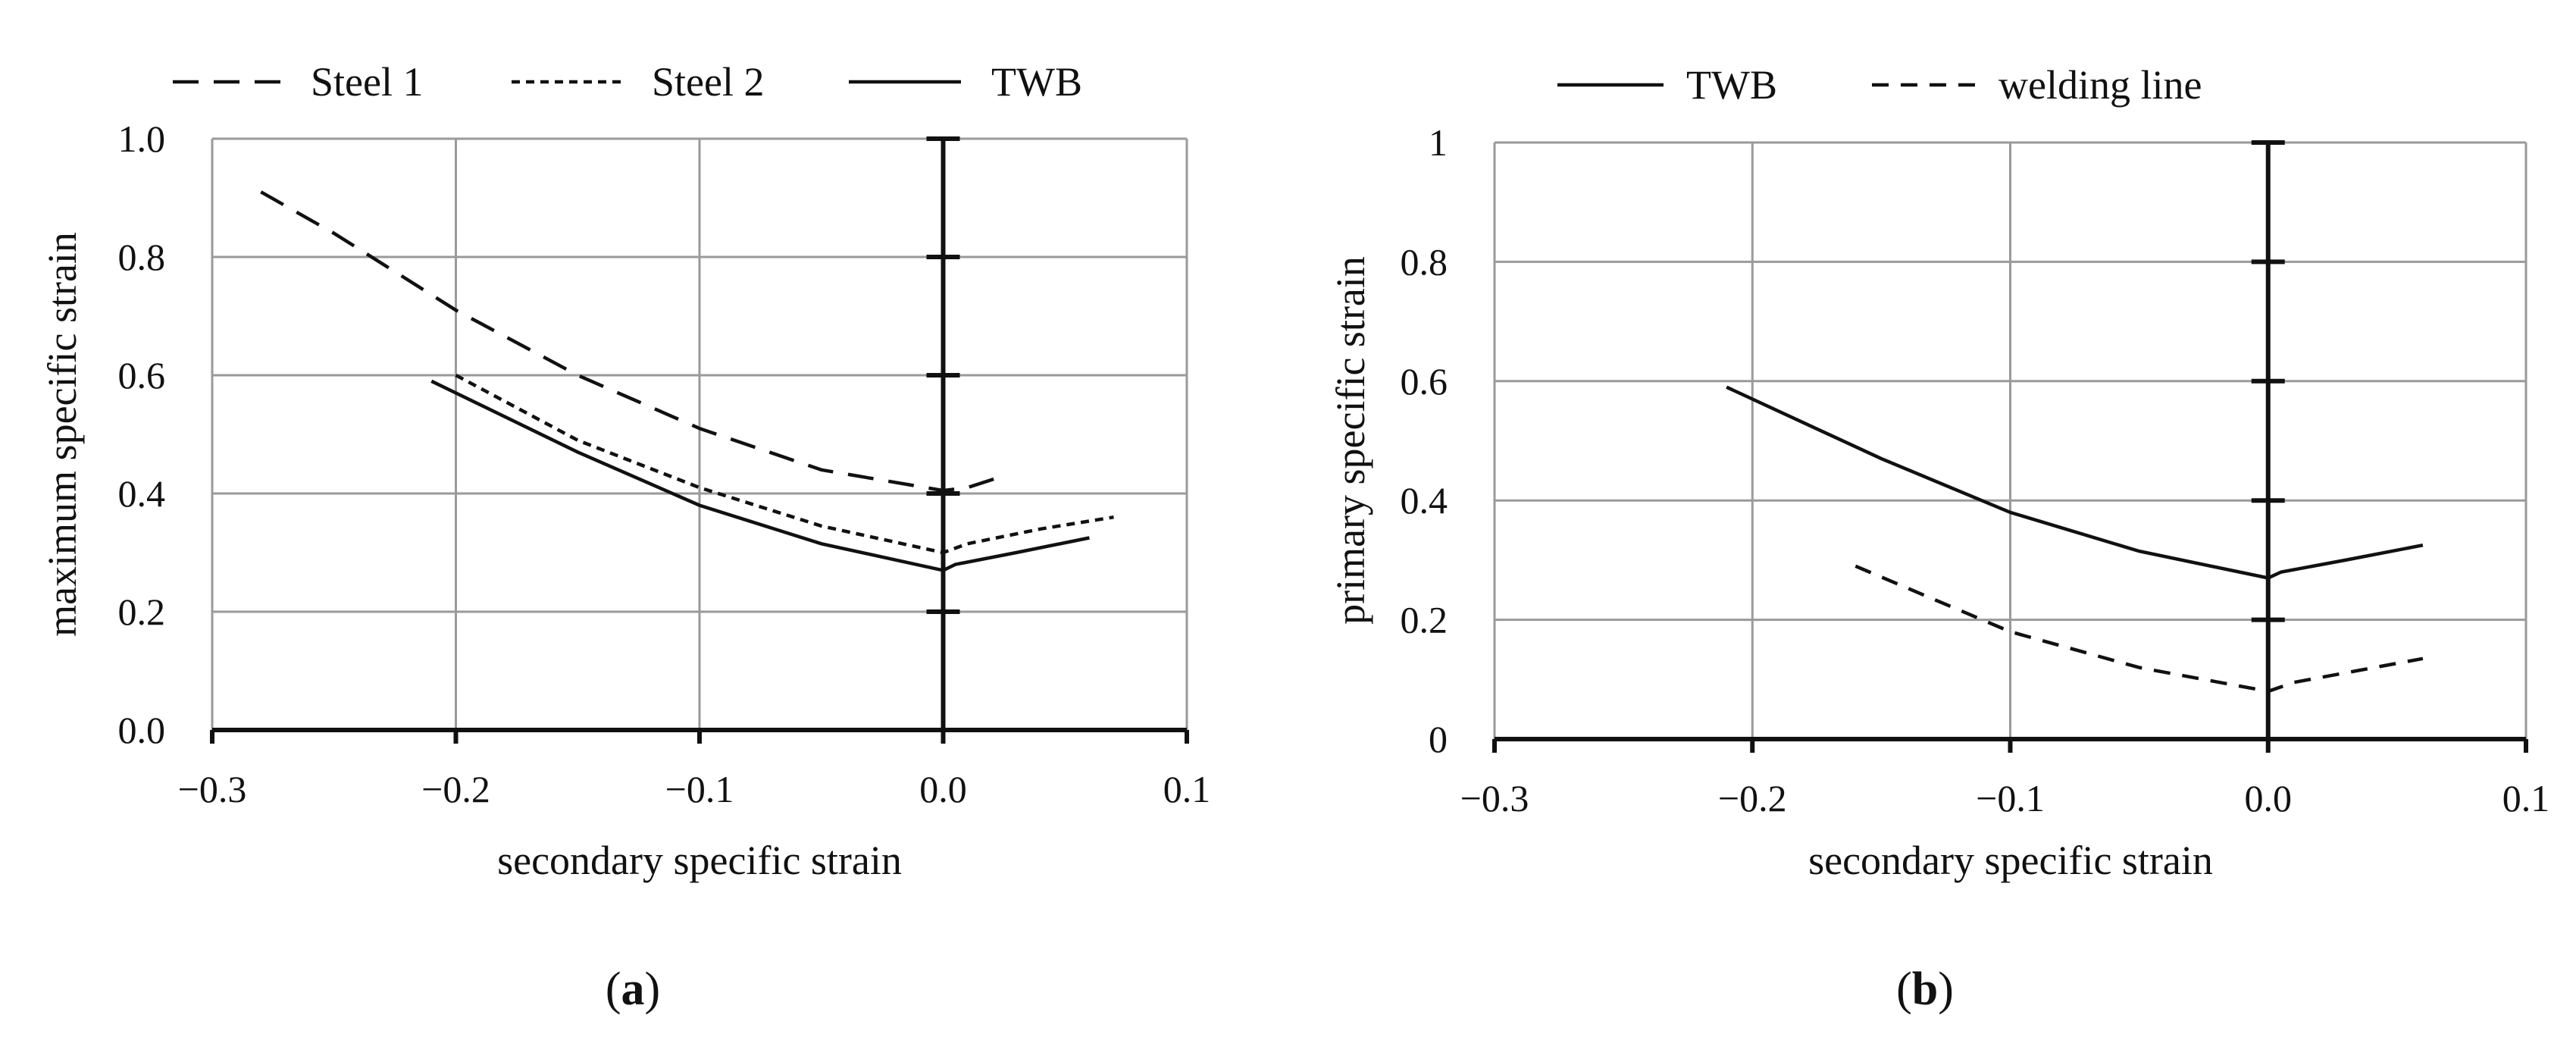  I want to click on y-axis-title: maximum specific strain, so click(62, 434).